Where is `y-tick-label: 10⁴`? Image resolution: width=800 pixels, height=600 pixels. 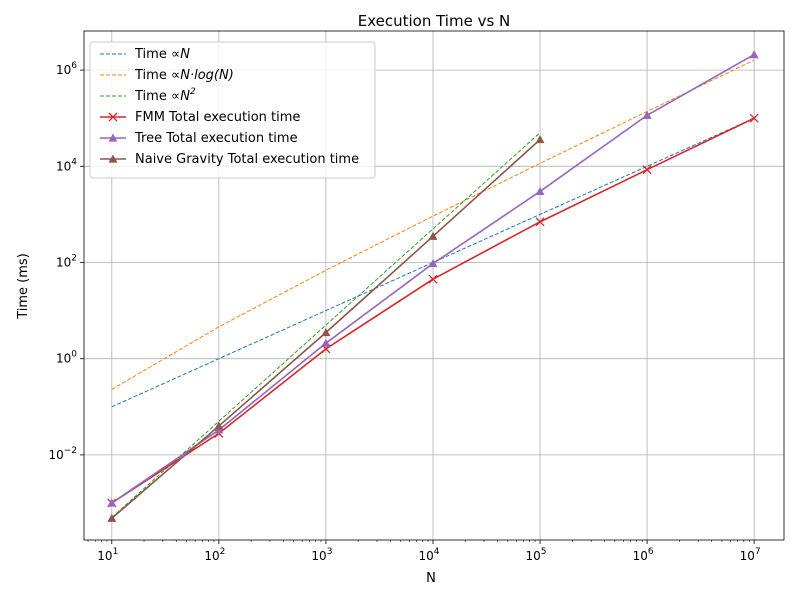
y-tick-label: 10⁴ is located at coordinates (66, 165).